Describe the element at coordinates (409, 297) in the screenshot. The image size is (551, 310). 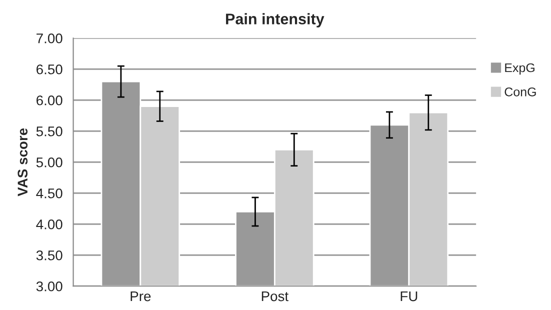
I see `x-tick-label: FU` at that location.